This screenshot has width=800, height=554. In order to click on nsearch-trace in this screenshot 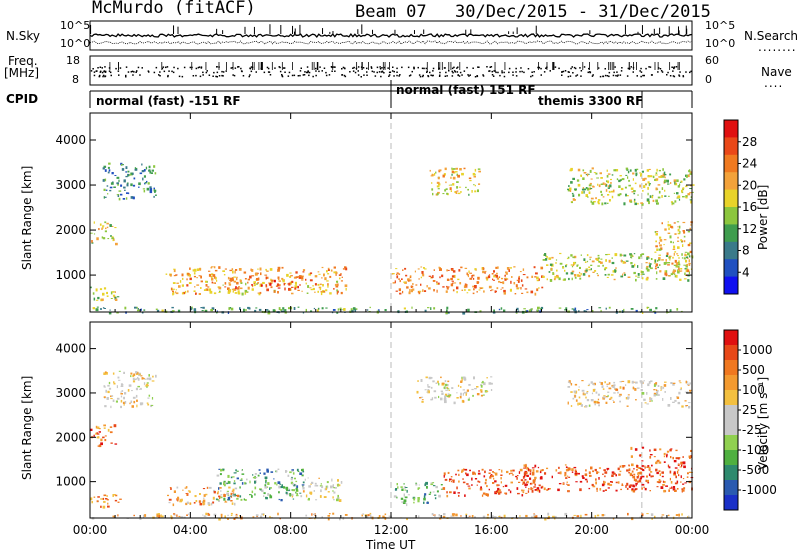, I will do `click(391, 42)`.